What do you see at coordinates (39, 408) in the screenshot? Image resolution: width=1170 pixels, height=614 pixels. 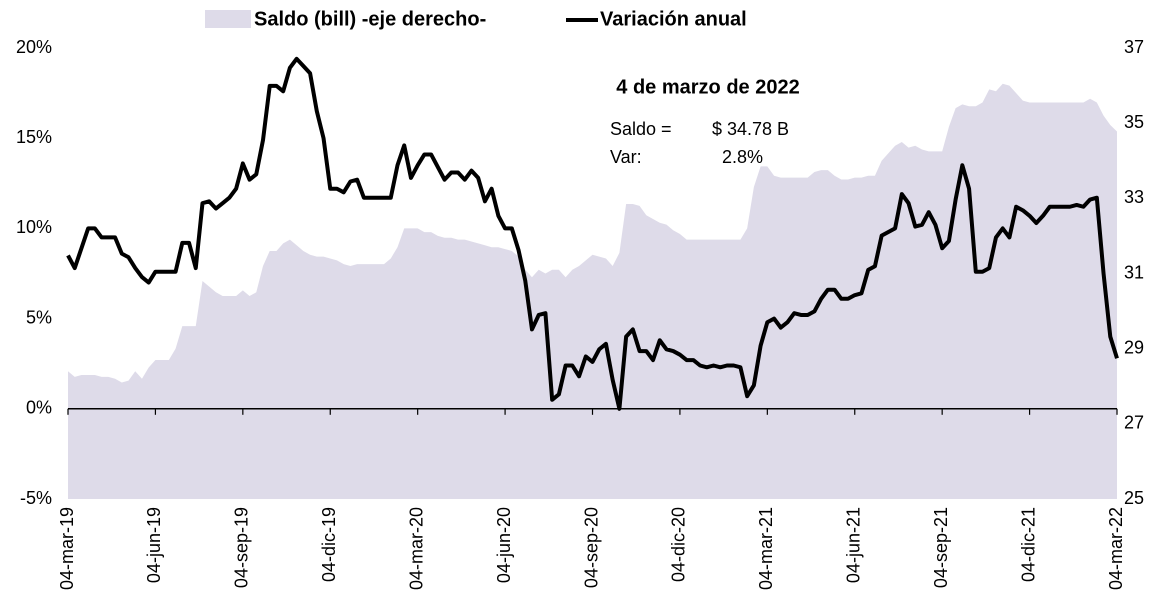 I see `y-tick-label: 0%` at bounding box center [39, 408].